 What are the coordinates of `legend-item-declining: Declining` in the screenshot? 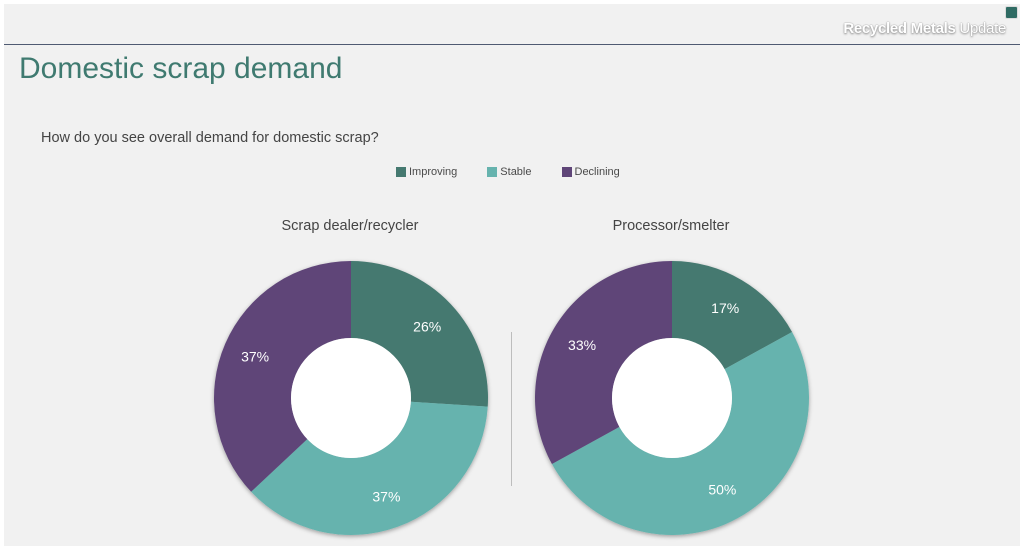 It's located at (590, 172).